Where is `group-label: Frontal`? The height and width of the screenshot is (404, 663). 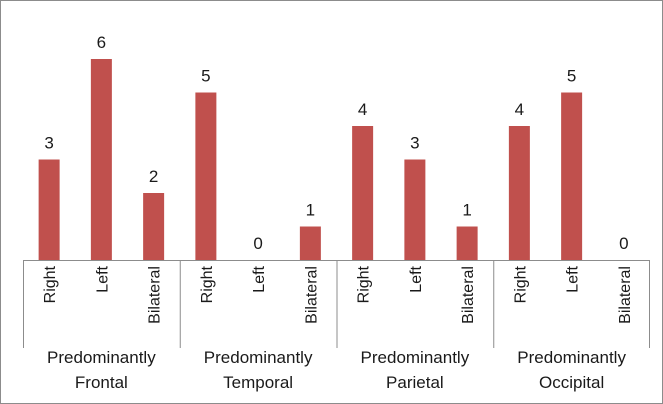 group-label: Frontal is located at coordinates (101, 382).